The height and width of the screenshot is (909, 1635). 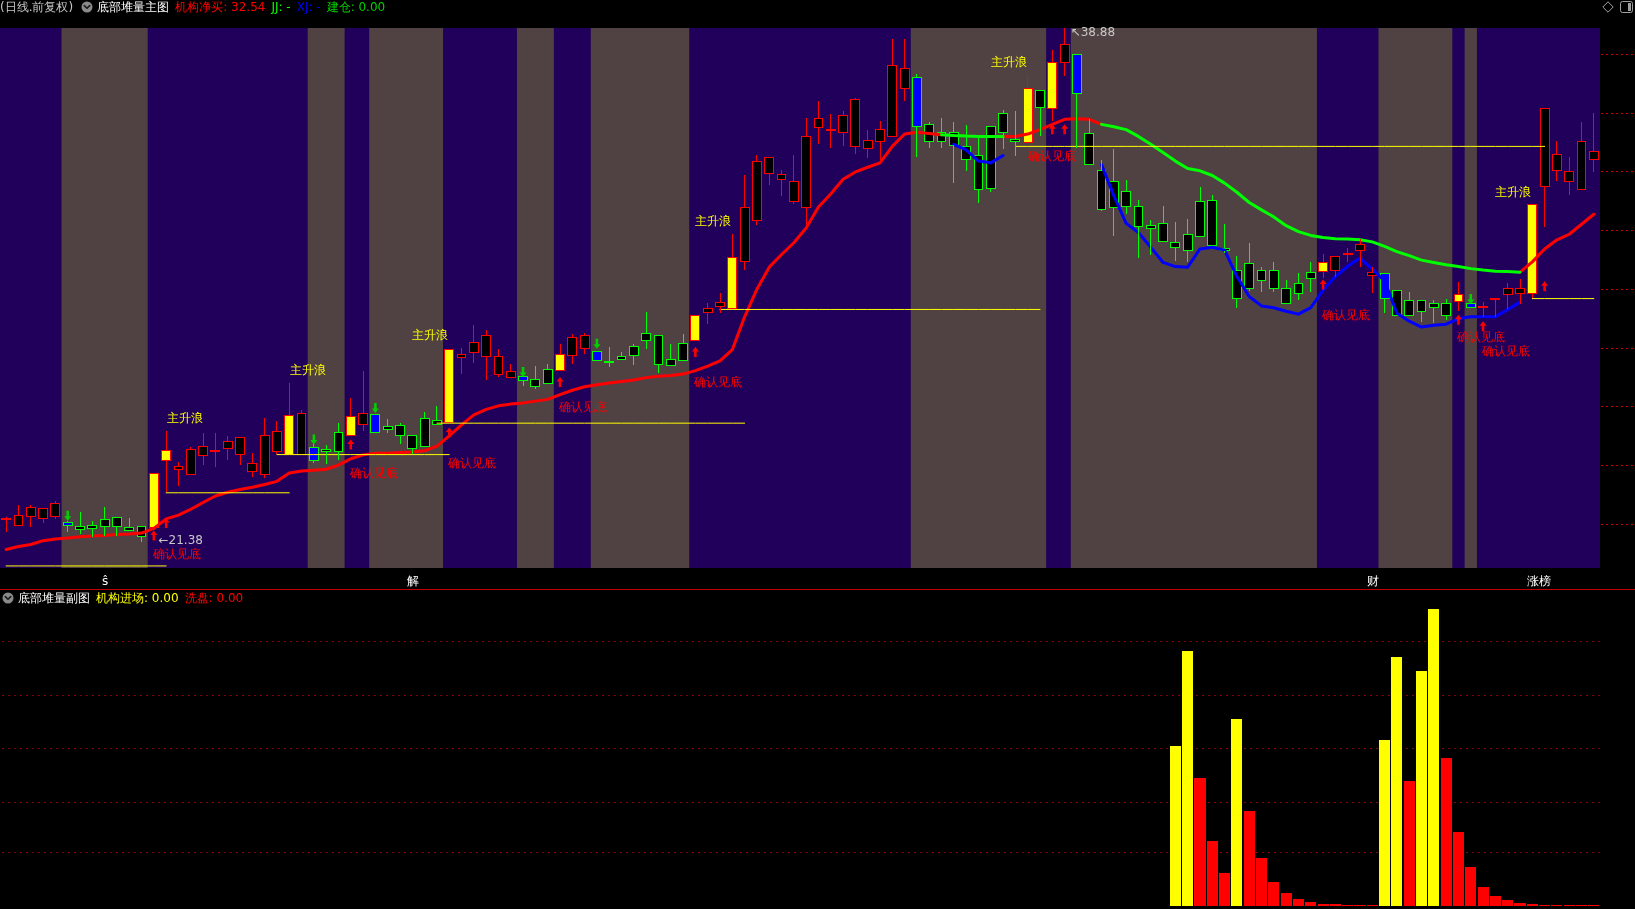 What do you see at coordinates (308, 7) in the screenshot?
I see `text: XJ: -` at bounding box center [308, 7].